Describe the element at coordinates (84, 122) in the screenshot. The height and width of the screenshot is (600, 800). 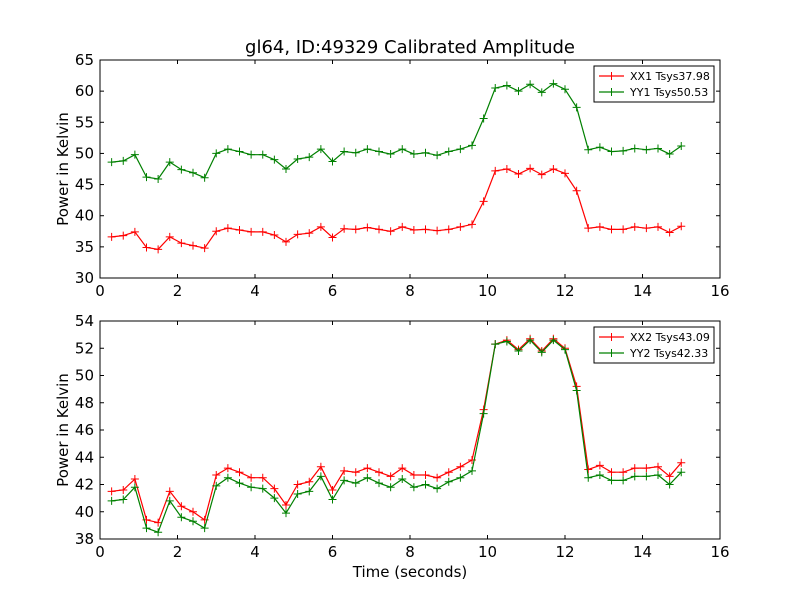
I see `y-tick-label: 55` at that location.